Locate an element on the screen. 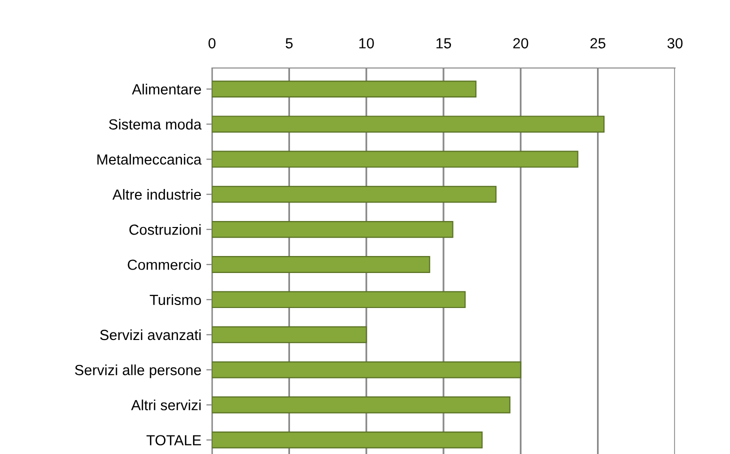  x-tick-label: 5 is located at coordinates (289, 43).